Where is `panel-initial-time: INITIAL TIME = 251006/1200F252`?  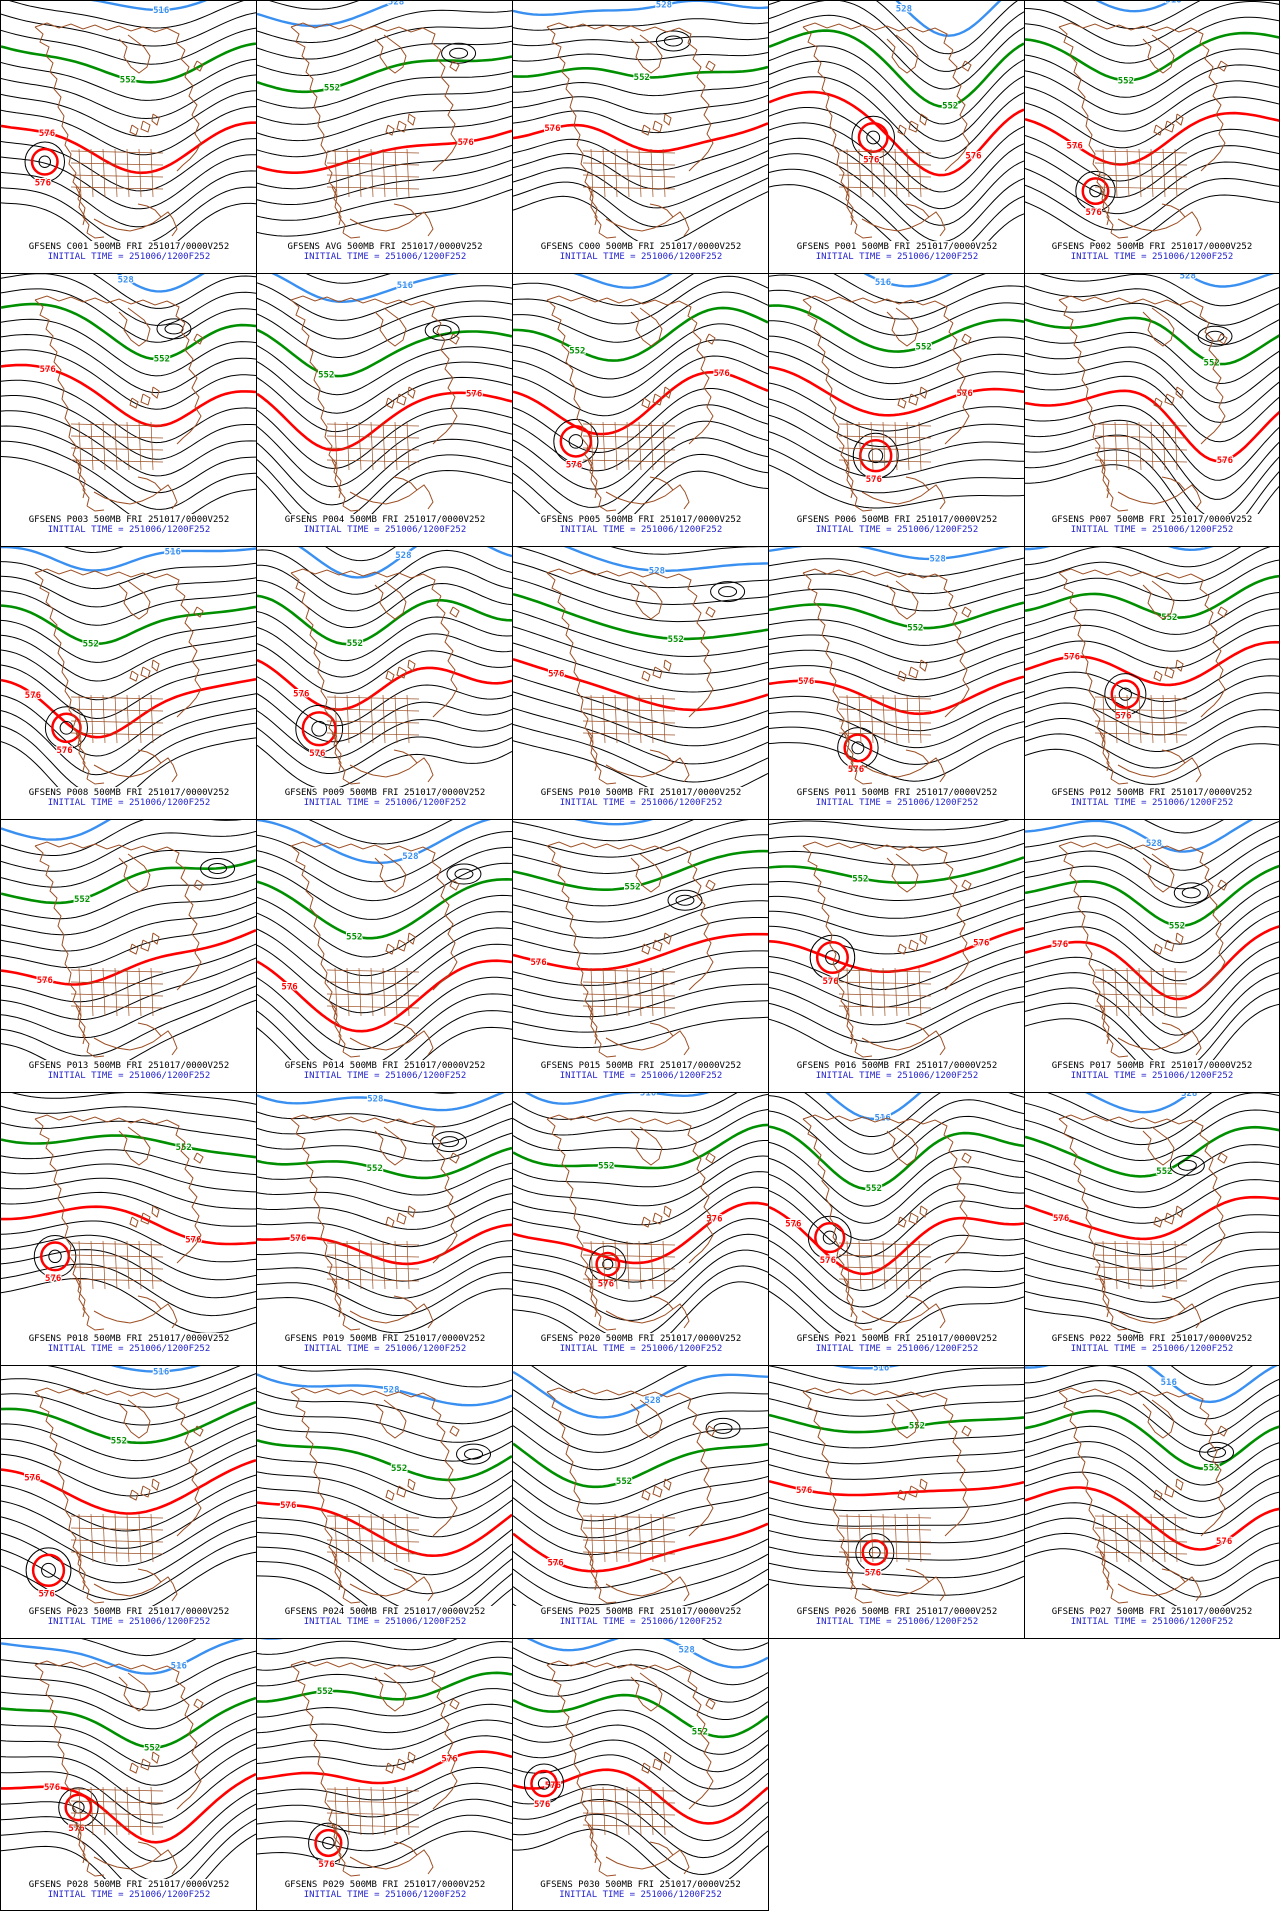
panel-initial-time: INITIAL TIME = 251006/1200F252 is located at coordinates (897, 1349).